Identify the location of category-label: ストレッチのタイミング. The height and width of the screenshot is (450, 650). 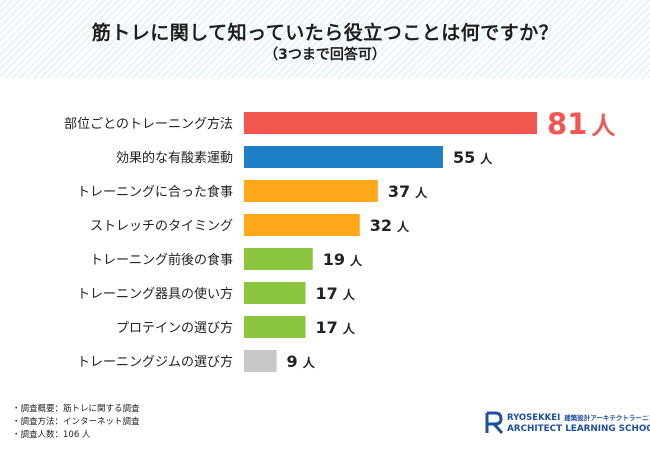
(161, 226).